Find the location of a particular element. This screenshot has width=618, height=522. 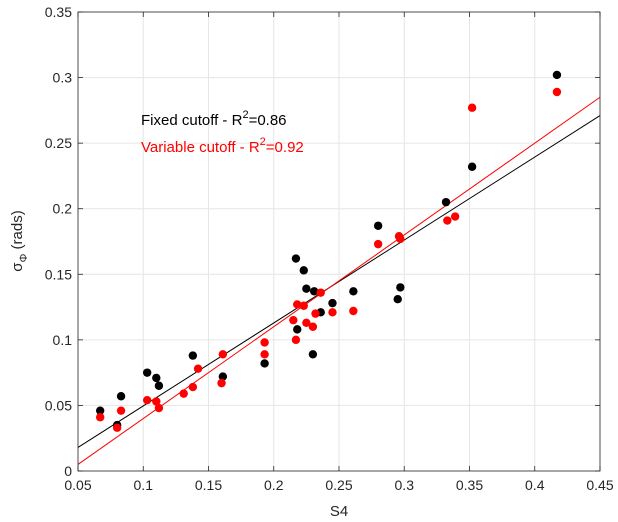

y-tick-label: 0.1 is located at coordinates (63, 340).